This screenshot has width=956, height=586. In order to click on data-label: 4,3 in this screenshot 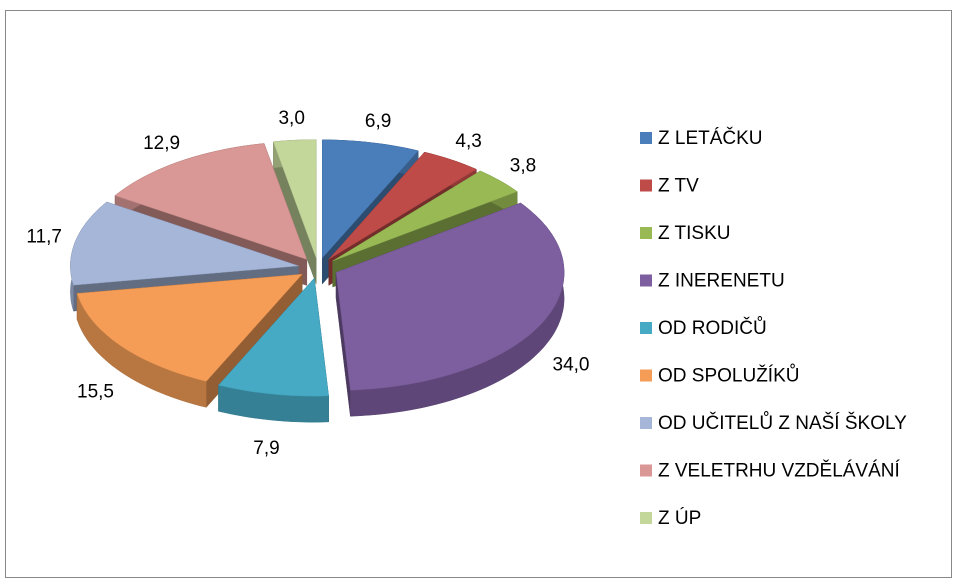, I will do `click(468, 141)`.